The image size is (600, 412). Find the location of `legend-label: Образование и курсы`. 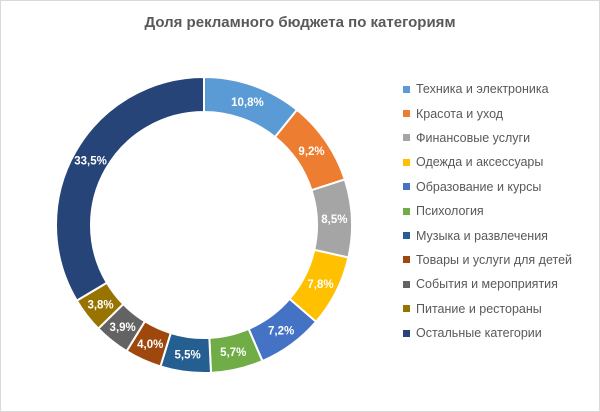

legend-label: Образование и курсы is located at coordinates (479, 186).